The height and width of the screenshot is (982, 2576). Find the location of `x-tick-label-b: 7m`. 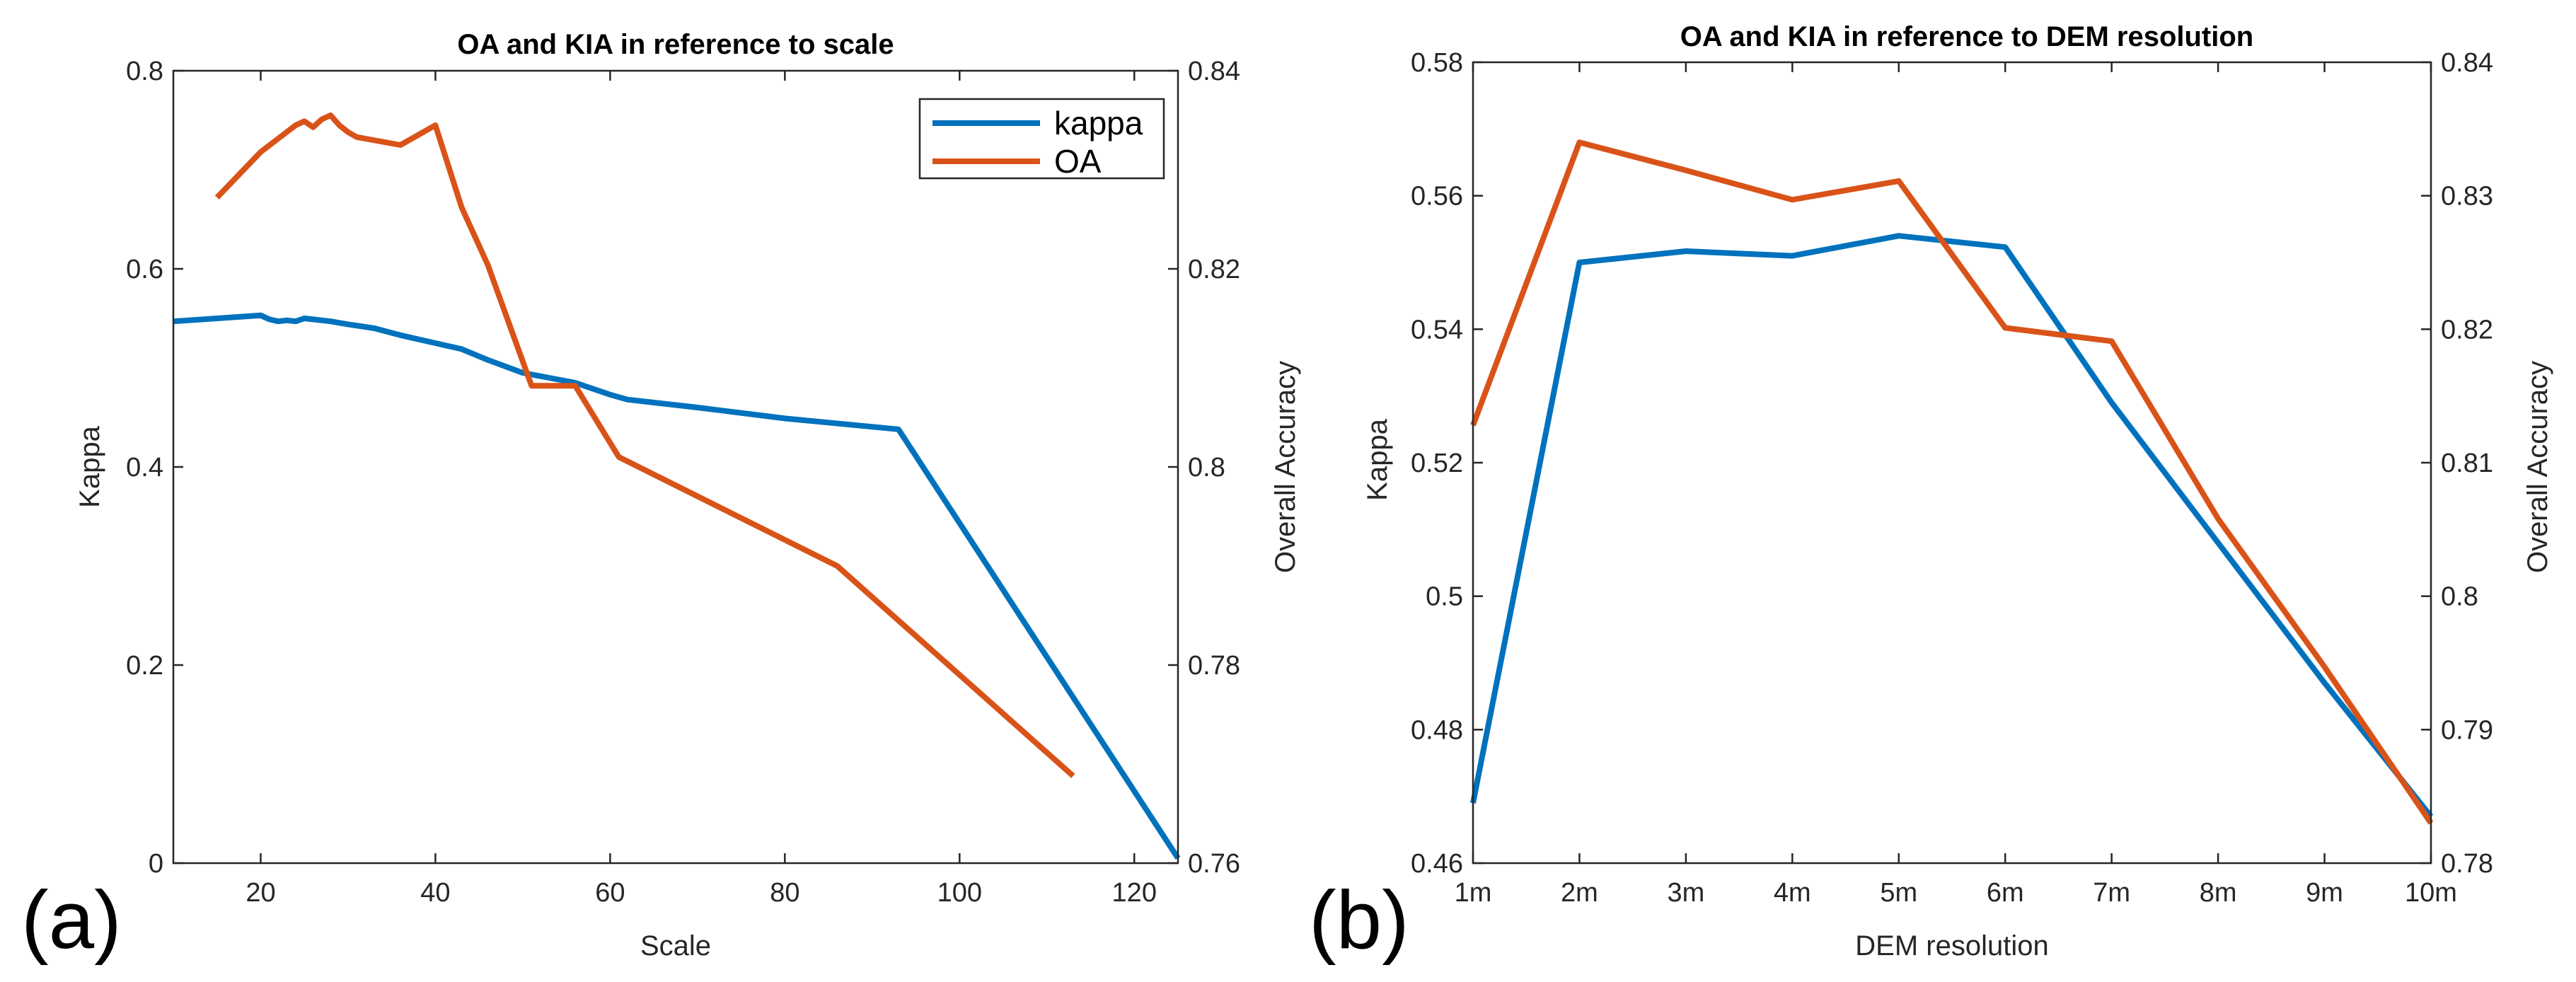

x-tick-label-b: 7m is located at coordinates (2111, 893).